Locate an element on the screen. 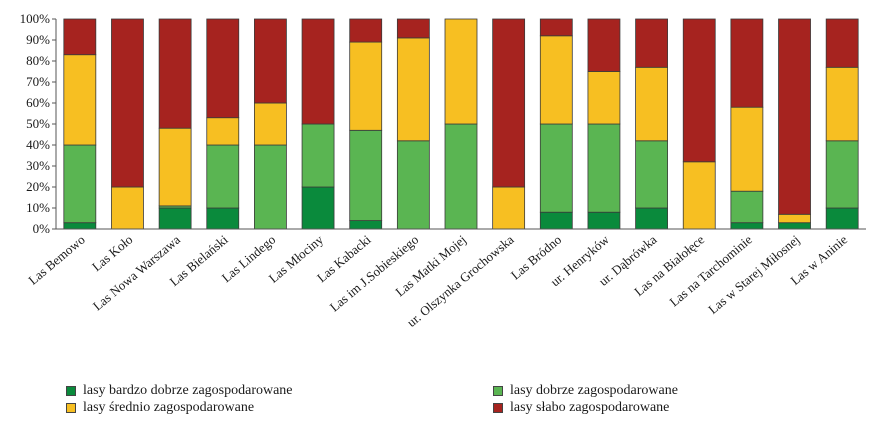 This screenshot has width=877, height=421. y-tick-label: 60% is located at coordinates (38, 102).